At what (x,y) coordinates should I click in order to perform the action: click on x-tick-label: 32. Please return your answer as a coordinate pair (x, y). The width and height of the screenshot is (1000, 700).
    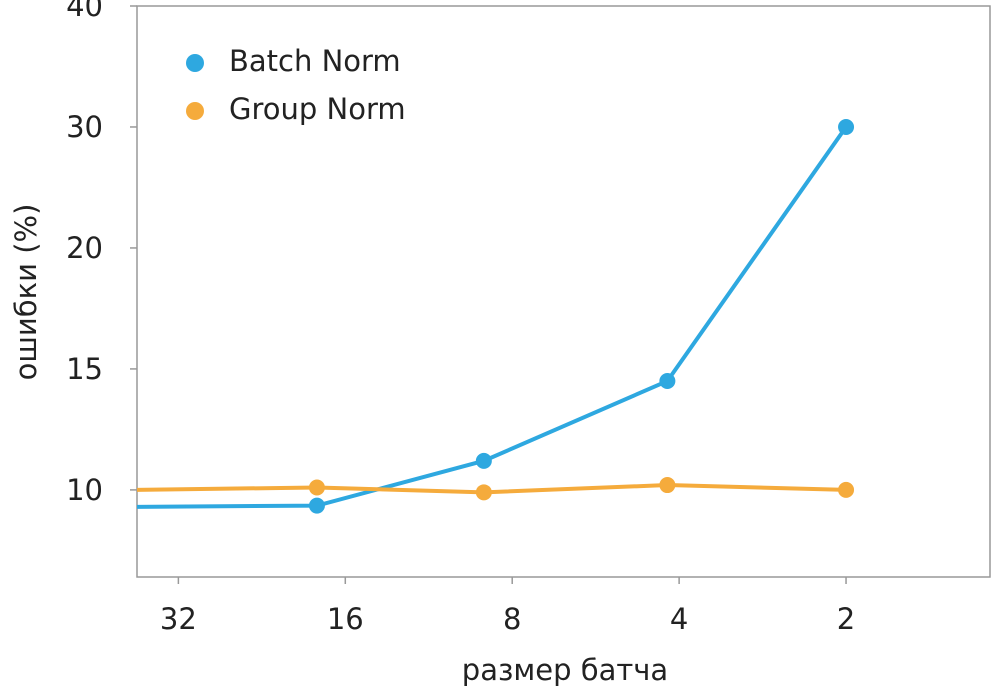
    Looking at the image, I should click on (178, 619).